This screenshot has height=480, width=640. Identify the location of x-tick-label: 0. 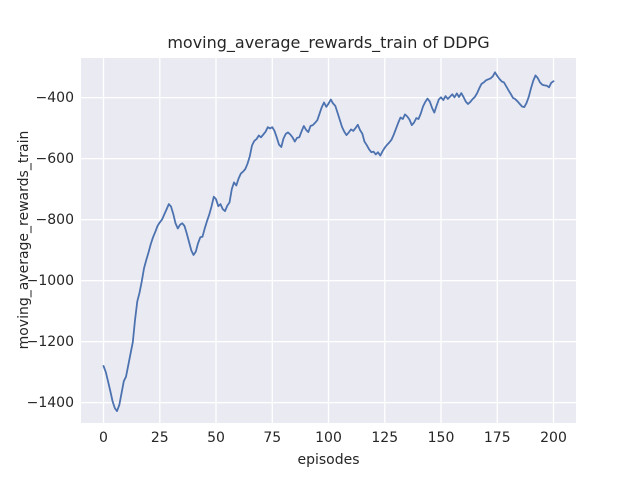
(103, 438).